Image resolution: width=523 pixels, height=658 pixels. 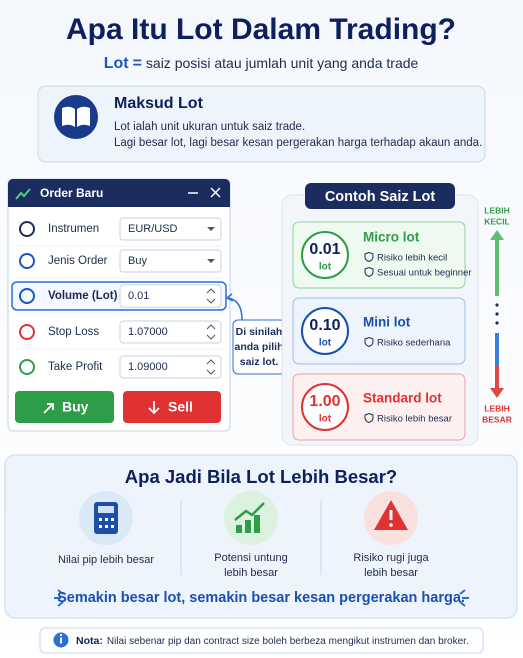 I want to click on growth-arrow, so click(x=249, y=511).